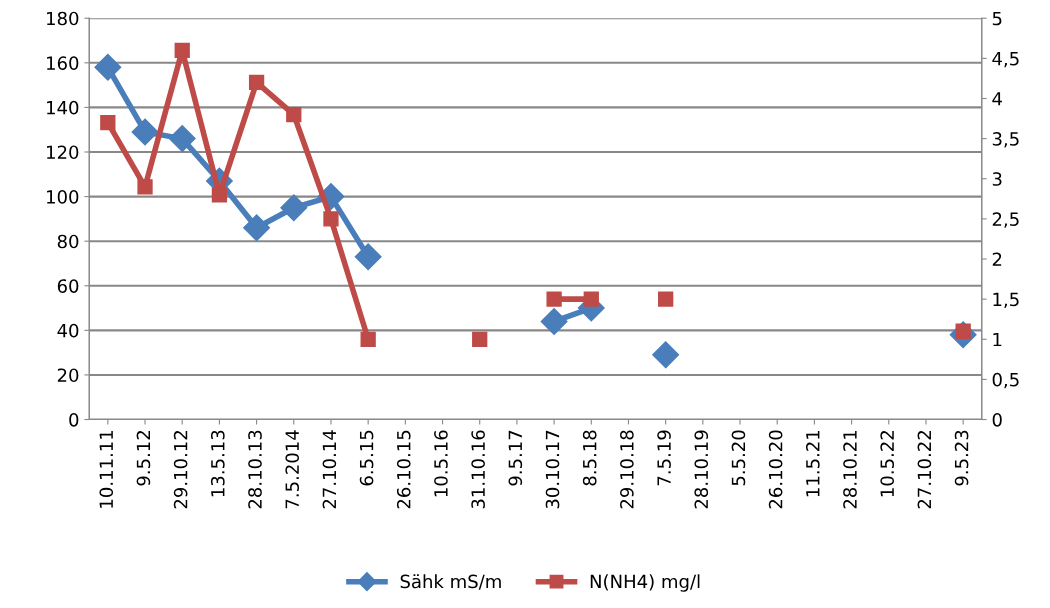  What do you see at coordinates (775, 469) in the screenshot?
I see `x-tick-label: 26.10.20` at bounding box center [775, 469].